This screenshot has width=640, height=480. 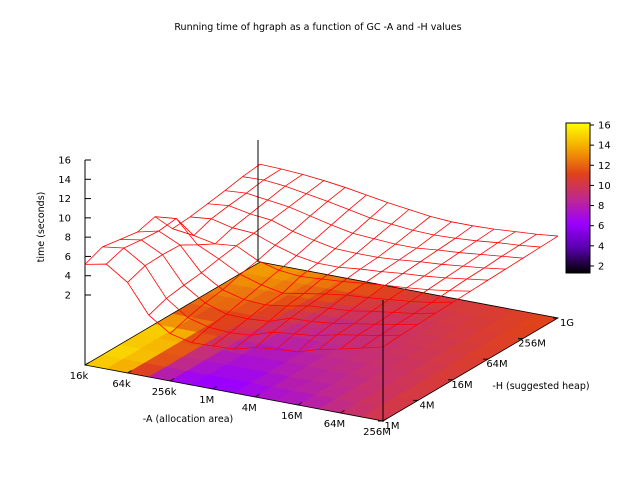 I want to click on color-box-gradient, so click(x=578, y=198).